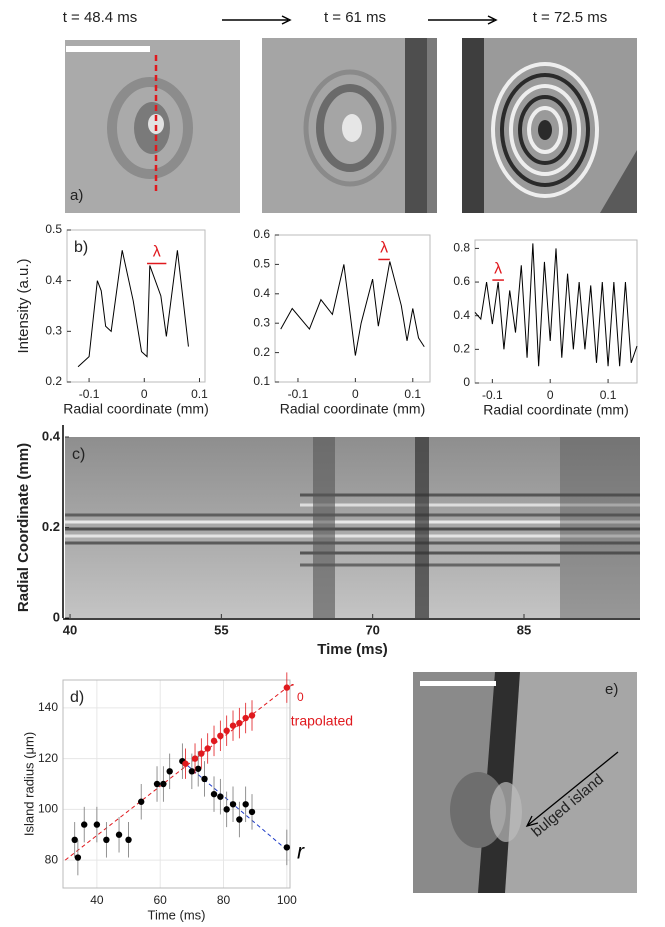 This screenshot has width=665, height=927. What do you see at coordinates (524, 629) in the screenshot?
I see `x-tick-label: 85` at bounding box center [524, 629].